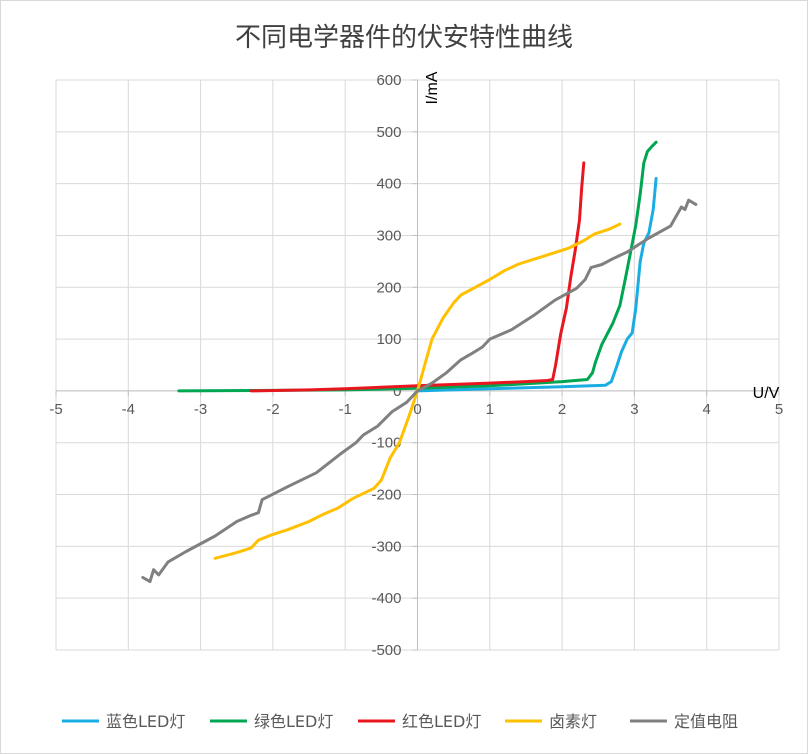 The width and height of the screenshot is (808, 754). Describe the element at coordinates (345, 409) in the screenshot. I see `x-tick-label: -1` at that location.